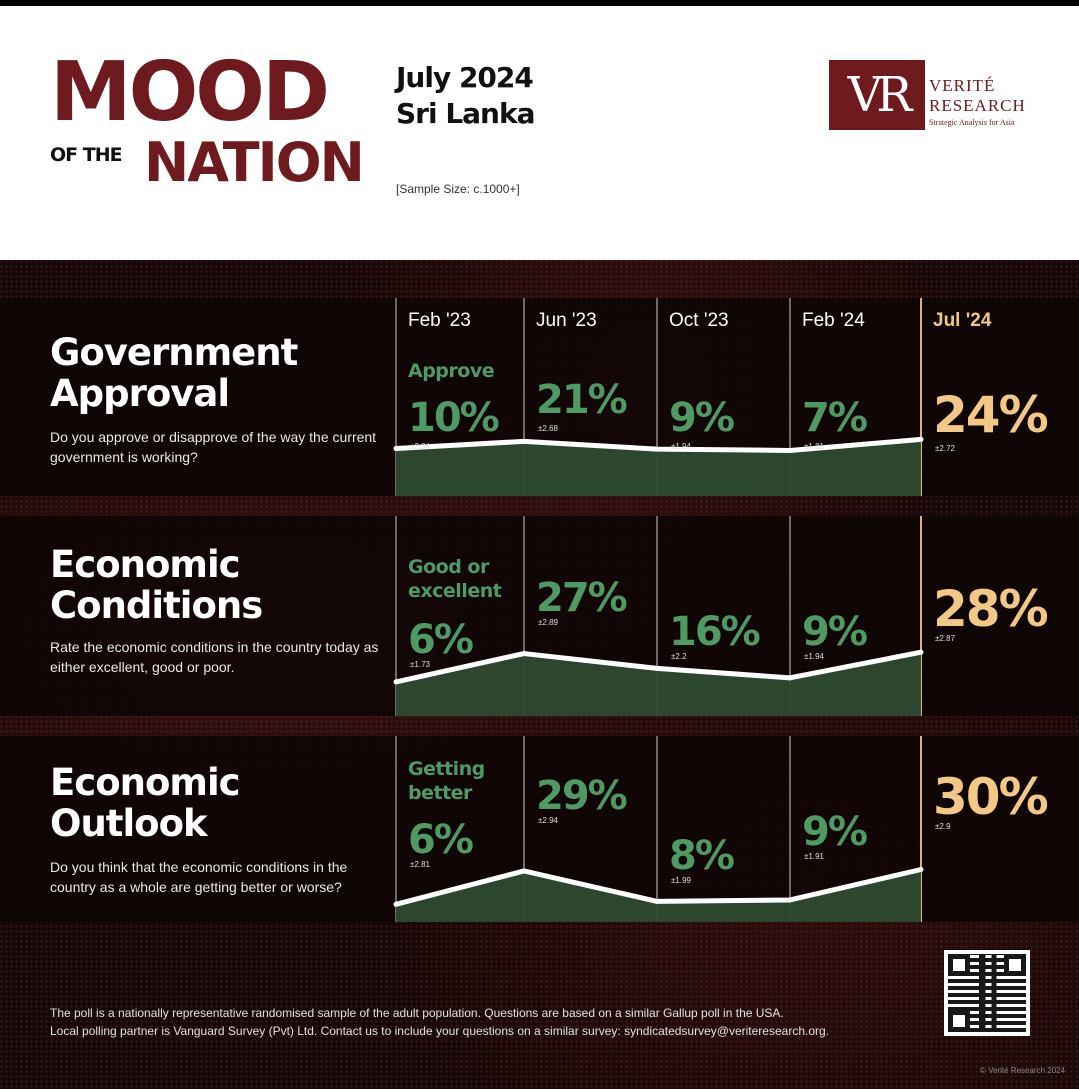  Describe the element at coordinates (582, 598) in the screenshot. I see `data-label: 27%` at that location.